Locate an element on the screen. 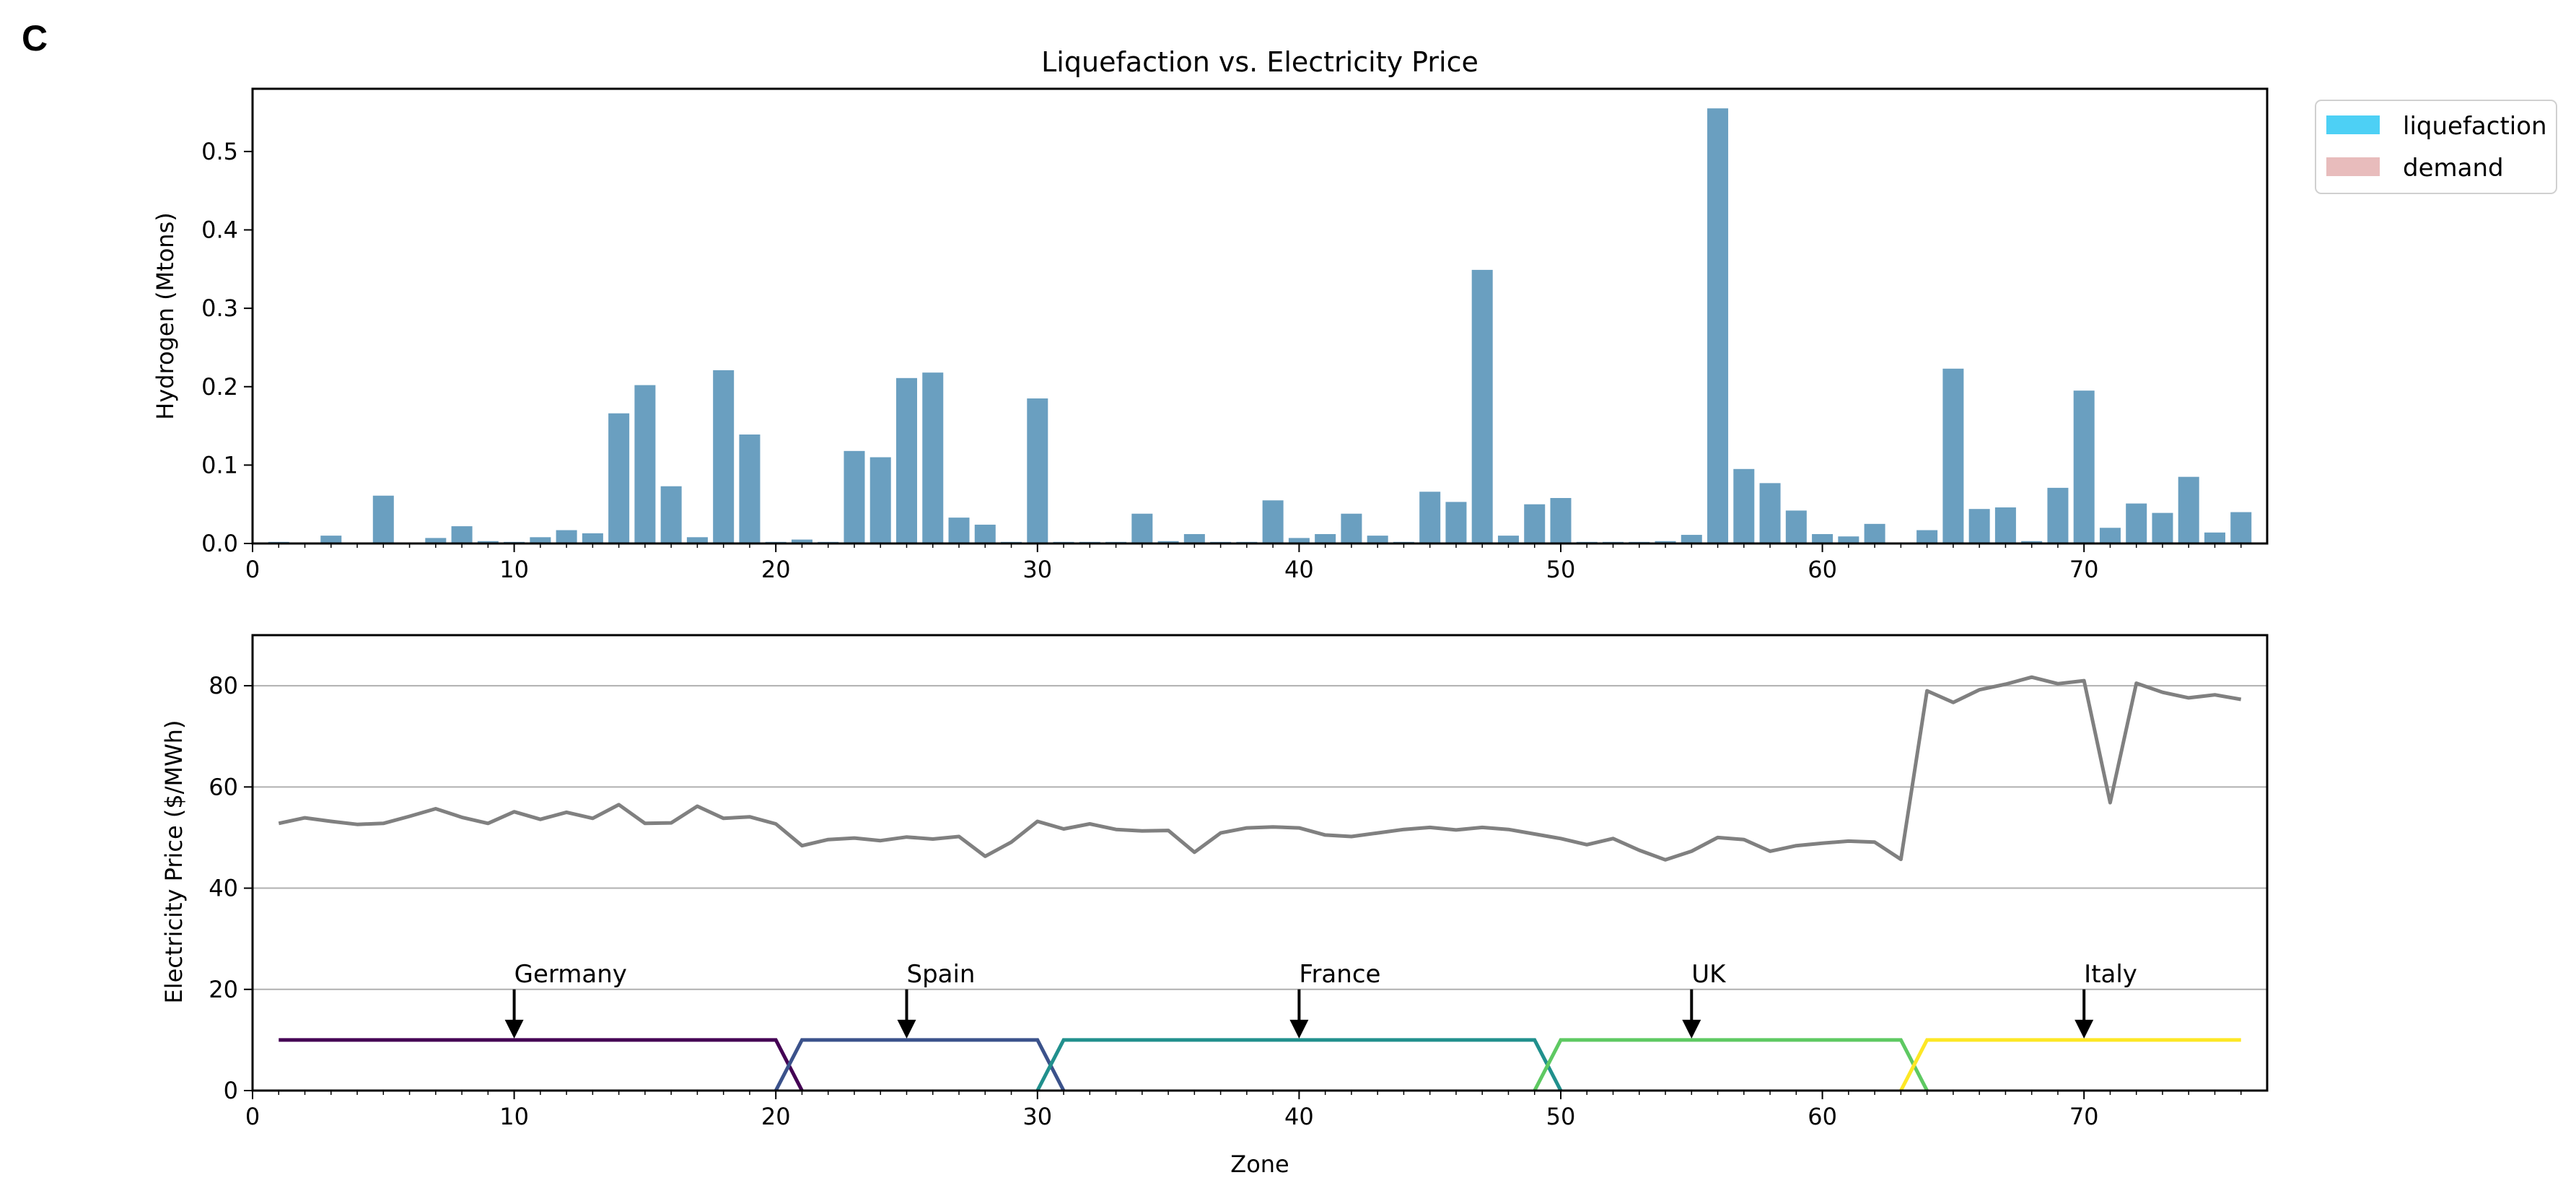  y-tick-label: 20 is located at coordinates (223, 990).